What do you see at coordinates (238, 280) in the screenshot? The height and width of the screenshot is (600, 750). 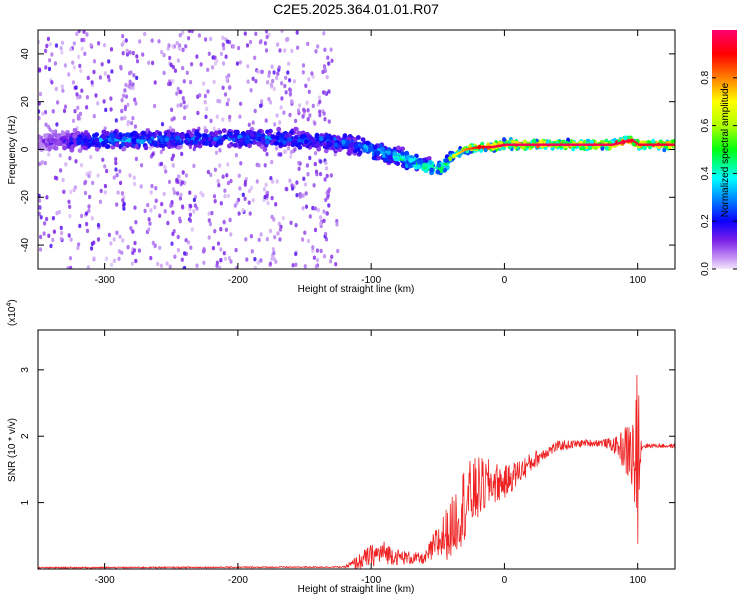 I see `spectrogram-x-tick-label: -200` at bounding box center [238, 280].